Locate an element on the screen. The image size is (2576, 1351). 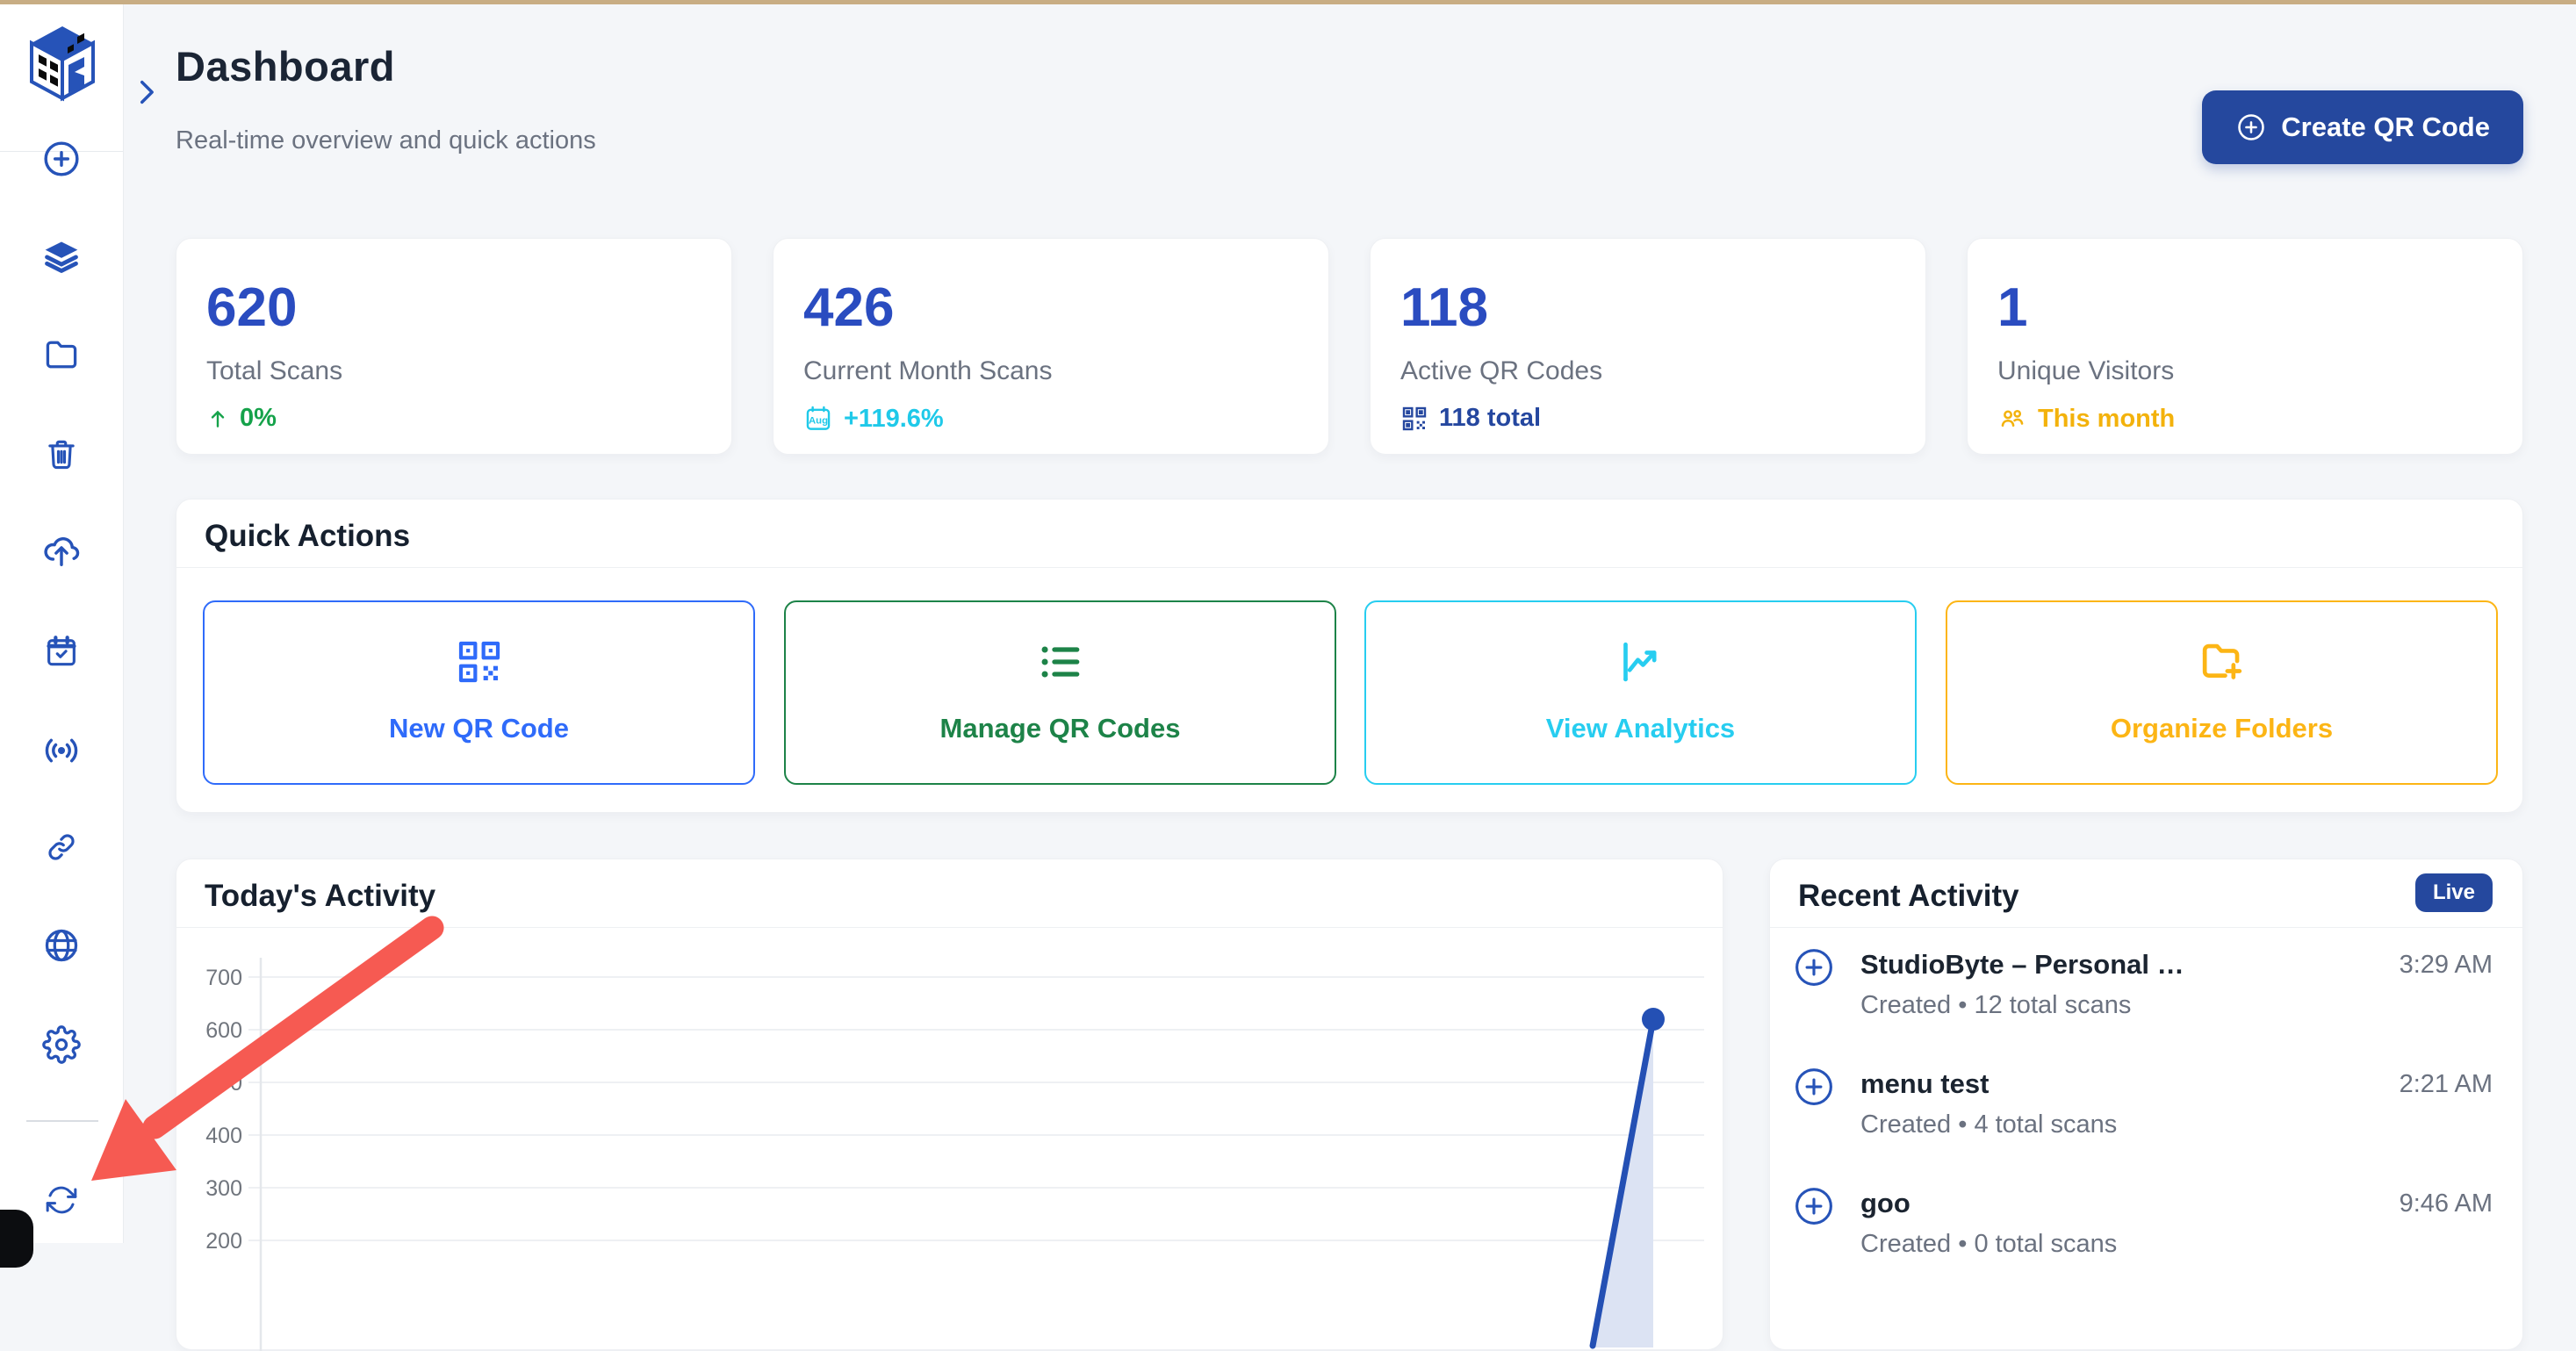
gear-icon is located at coordinates (61, 1044).